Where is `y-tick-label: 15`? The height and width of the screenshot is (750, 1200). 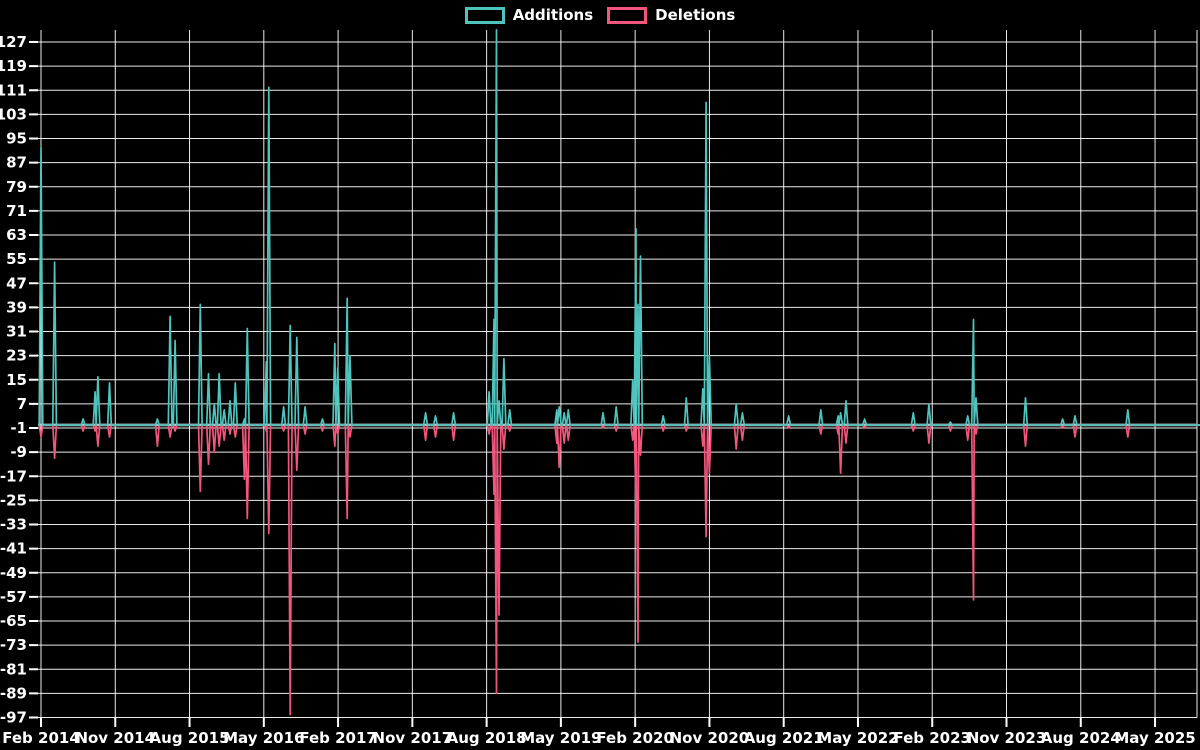 y-tick-label: 15 is located at coordinates (16, 380).